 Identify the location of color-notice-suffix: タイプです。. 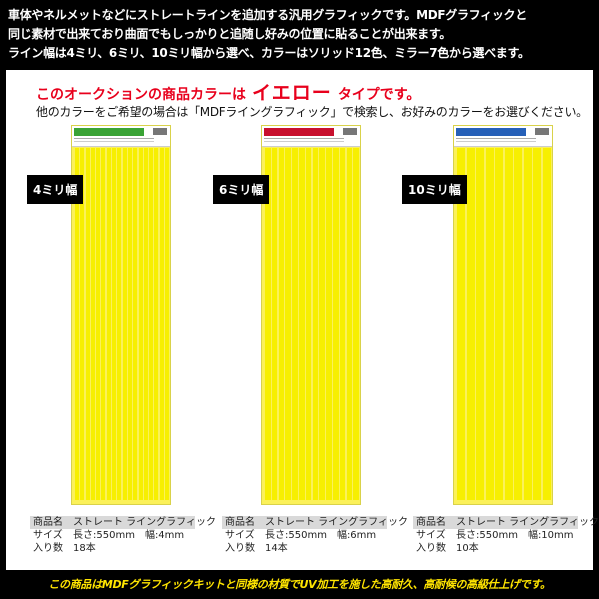
(379, 95).